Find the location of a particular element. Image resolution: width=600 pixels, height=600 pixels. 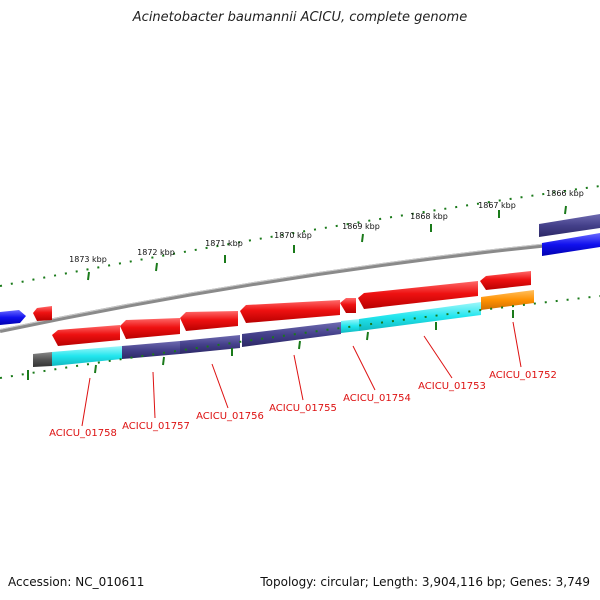

kbp-label-1868: 1868 kbp is located at coordinates (429, 216).